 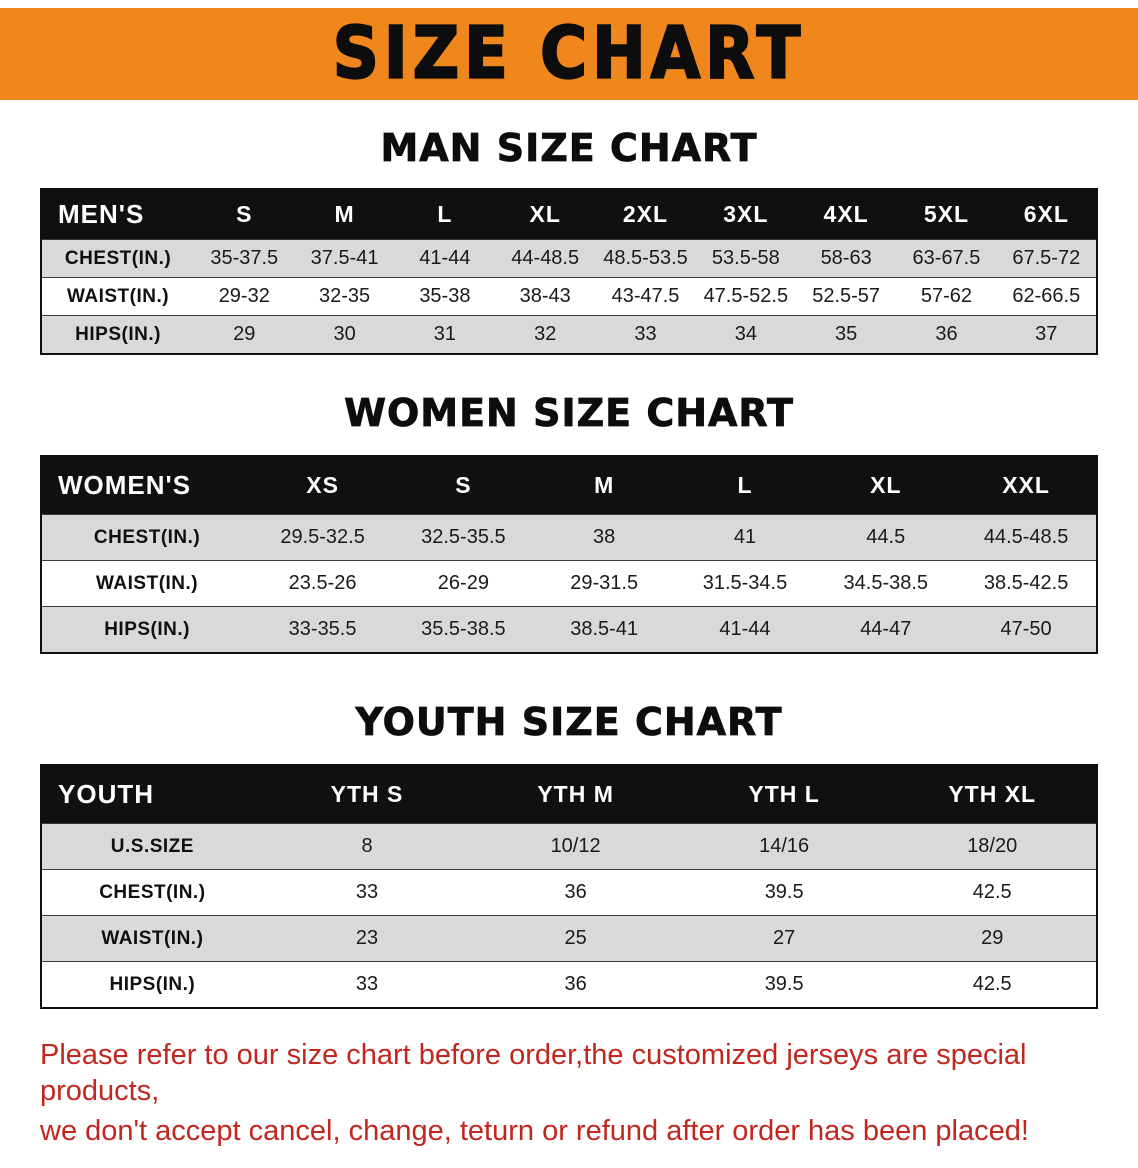 What do you see at coordinates (147, 485) in the screenshot?
I see `table-title-cell: WOMEN'S` at bounding box center [147, 485].